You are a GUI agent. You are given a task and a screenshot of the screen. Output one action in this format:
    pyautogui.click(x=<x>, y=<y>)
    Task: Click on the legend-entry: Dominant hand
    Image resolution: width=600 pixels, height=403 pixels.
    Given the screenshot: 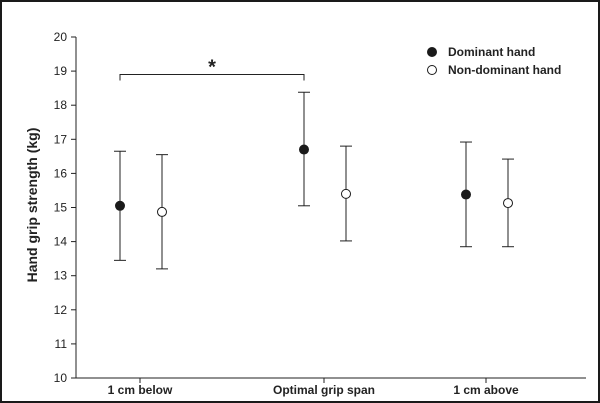 What is the action you would take?
    pyautogui.click(x=481, y=52)
    